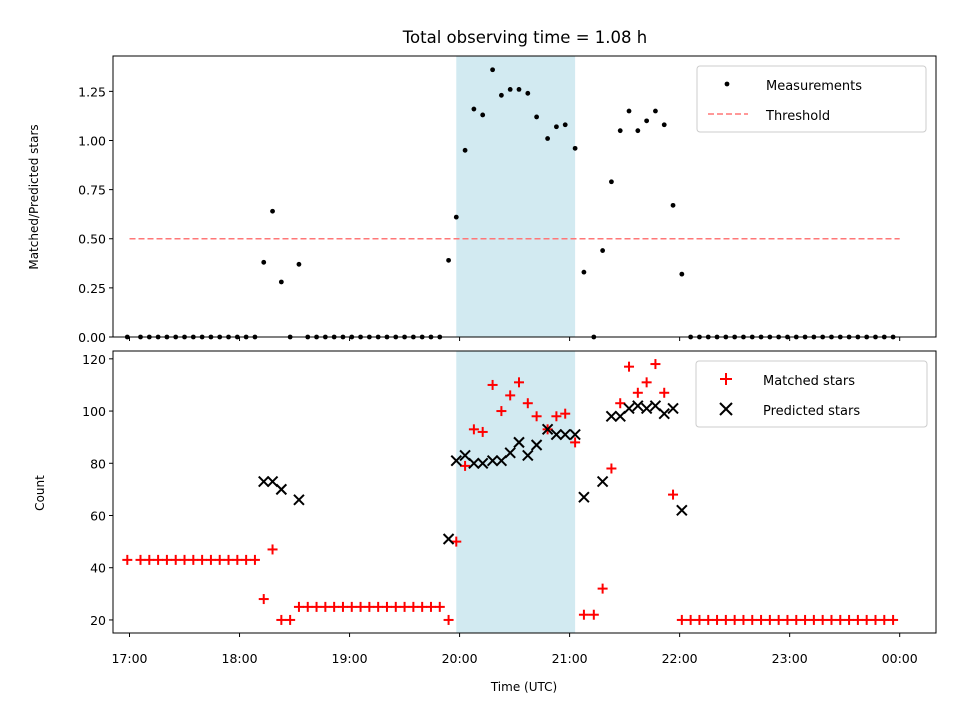 The image size is (960, 720). I want to click on bottom-yaxis: 20 40 60 80 100 120, so click(97, 490).